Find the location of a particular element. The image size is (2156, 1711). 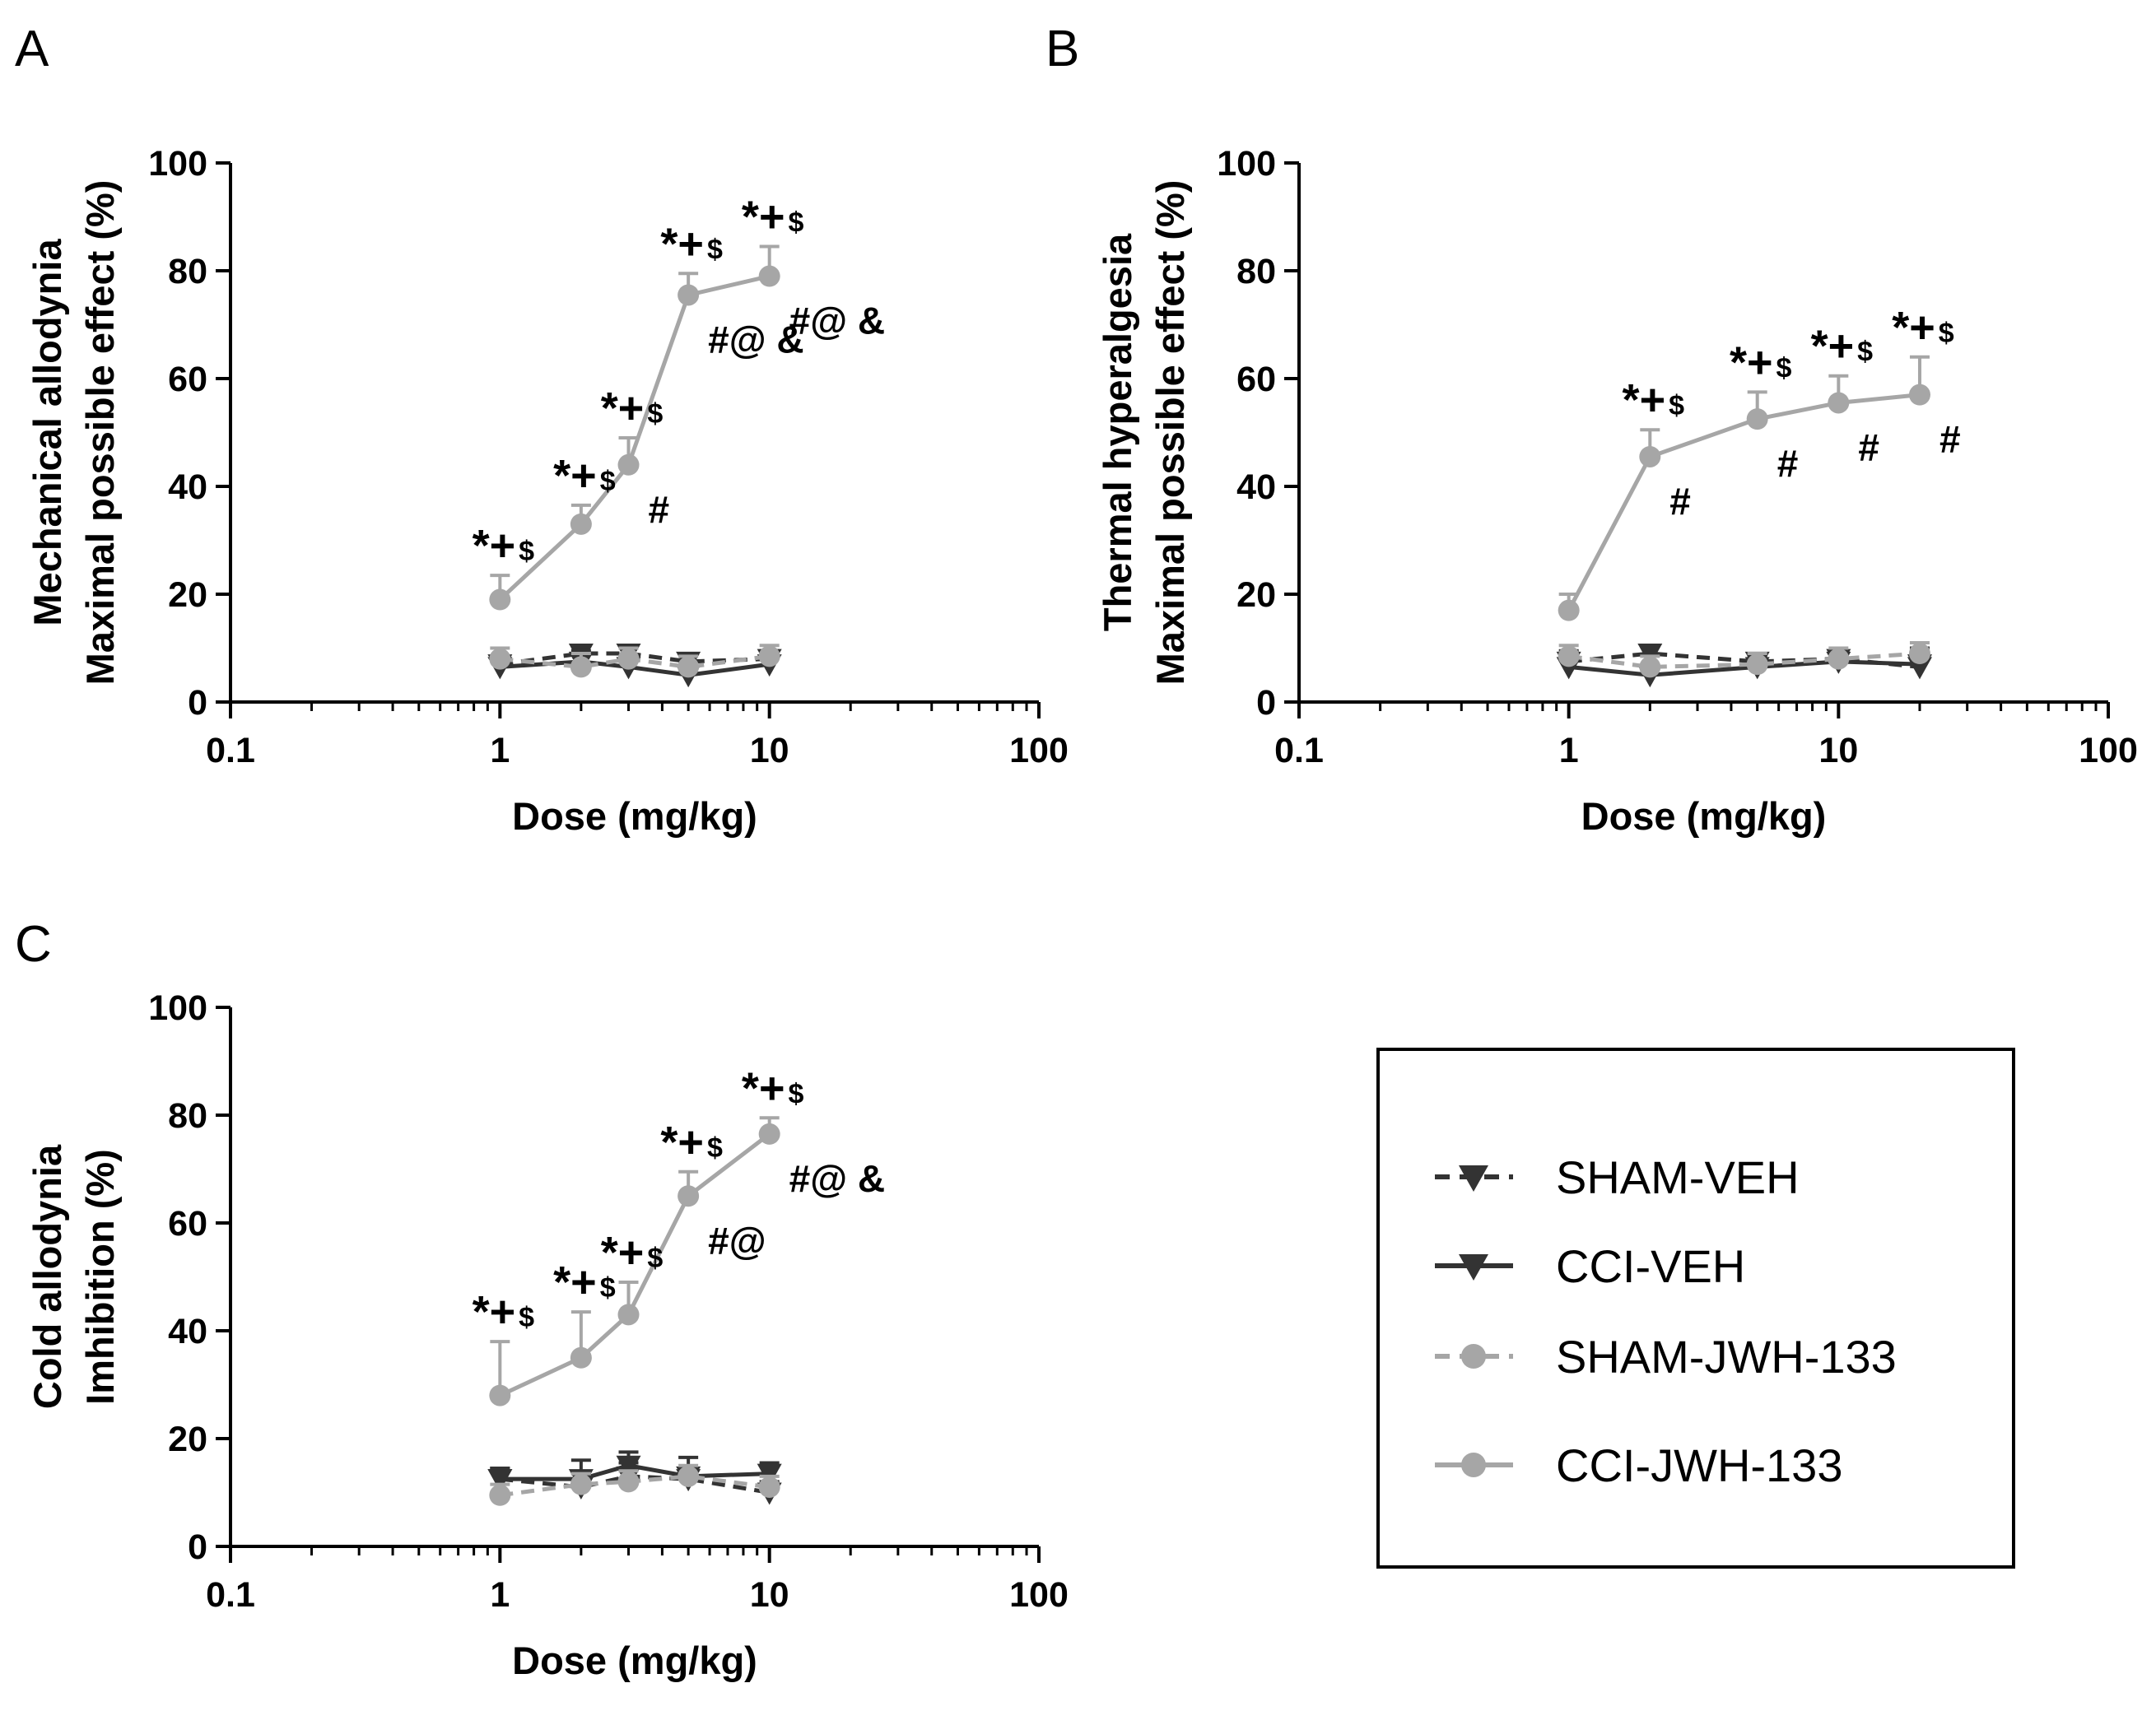

y-axis-title-line-2: Maximal possible effect (%) is located at coordinates (1170, 433).